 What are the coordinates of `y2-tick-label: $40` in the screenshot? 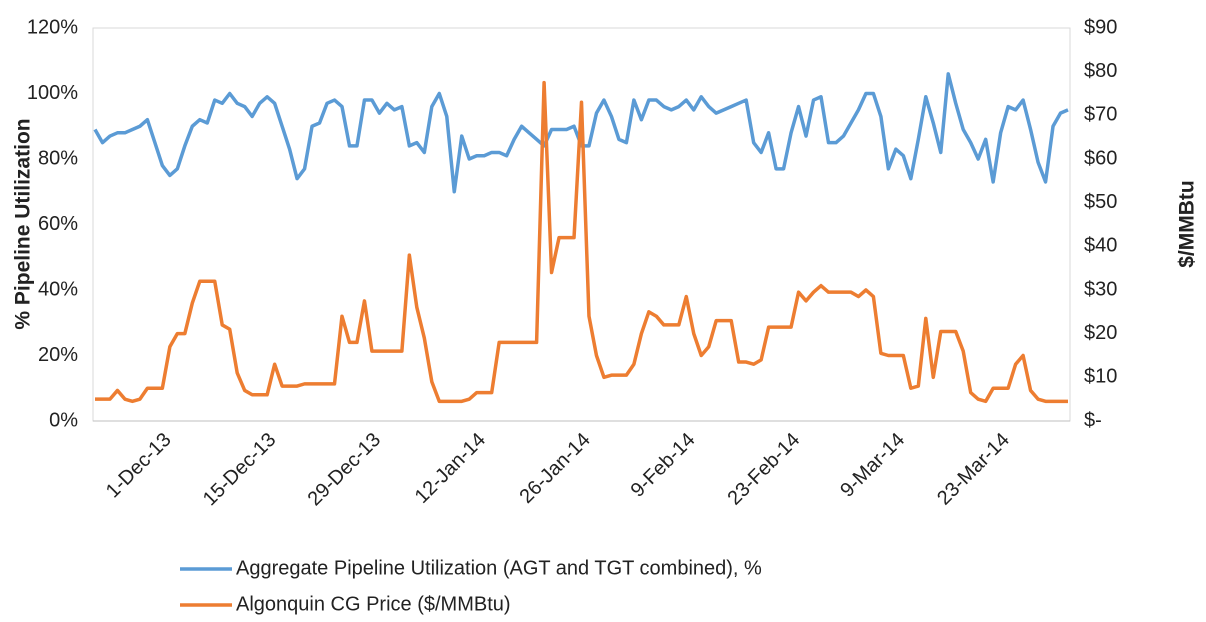 It's located at (1100, 246).